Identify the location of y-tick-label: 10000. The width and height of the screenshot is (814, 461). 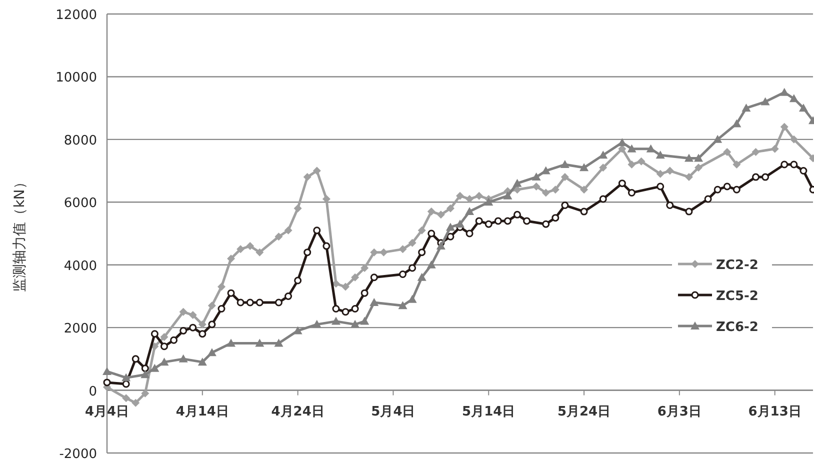
(76, 78).